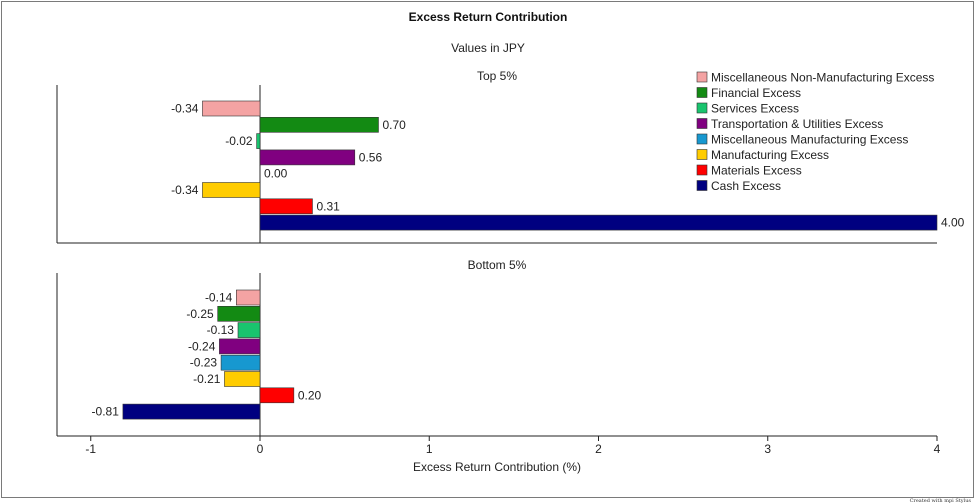  I want to click on legend-label-2: Services Excess, so click(755, 109).